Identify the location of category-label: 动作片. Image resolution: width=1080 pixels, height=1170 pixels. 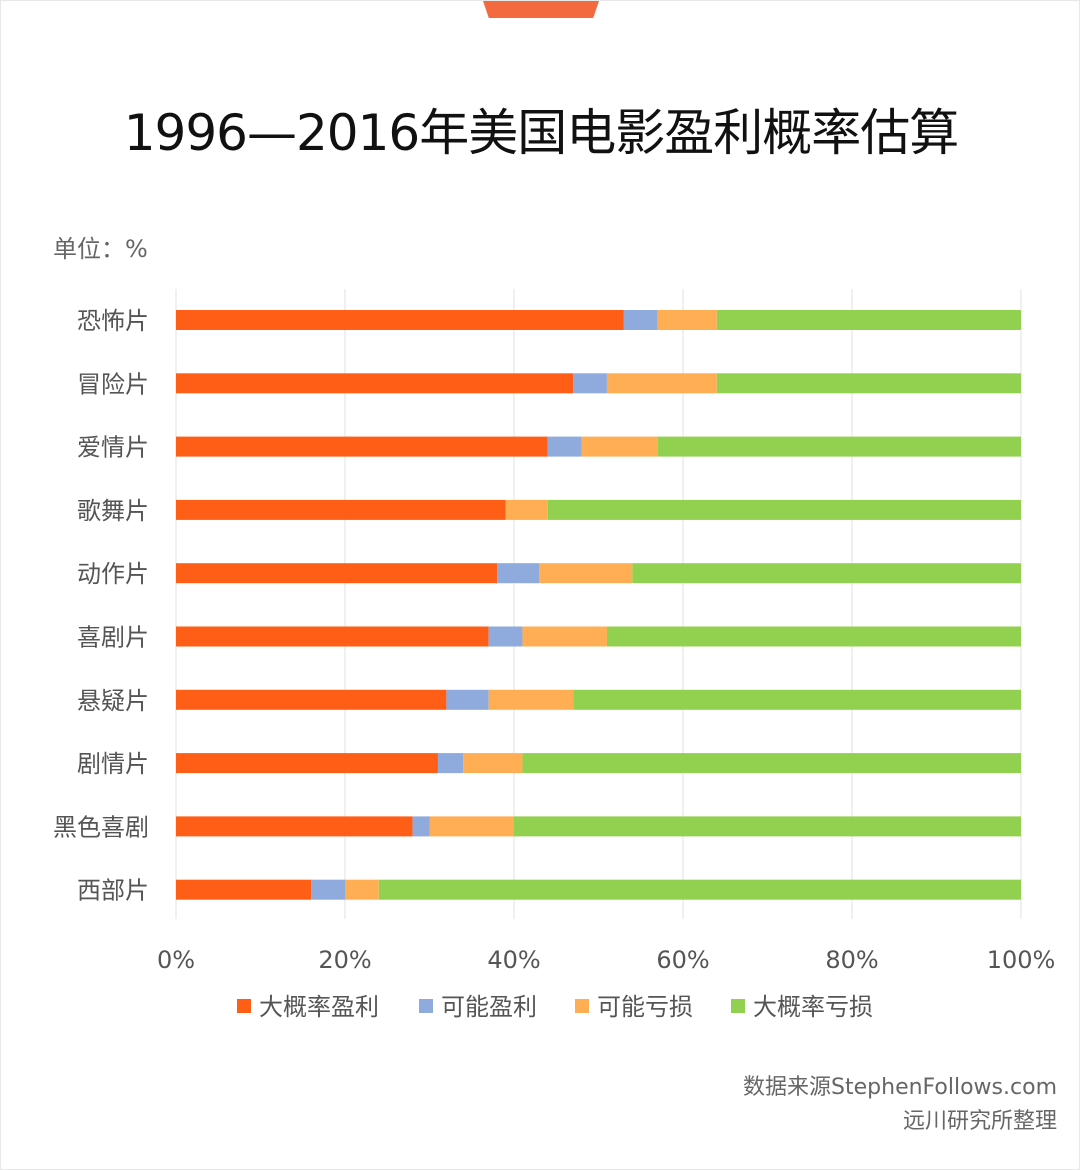
(113, 574).